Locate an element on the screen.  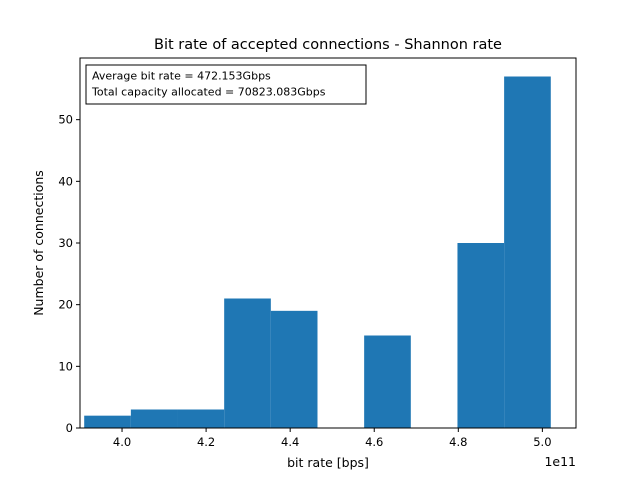
y-tick-label: 0 is located at coordinates (69, 428).